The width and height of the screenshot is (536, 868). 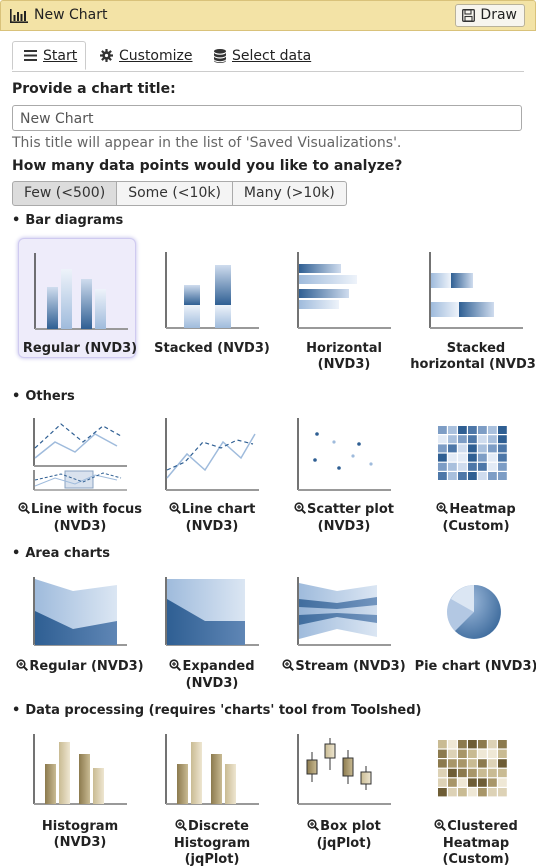 What do you see at coordinates (212, 518) in the screenshot?
I see `chart-type-label: Line chart (NVD3)` at bounding box center [212, 518].